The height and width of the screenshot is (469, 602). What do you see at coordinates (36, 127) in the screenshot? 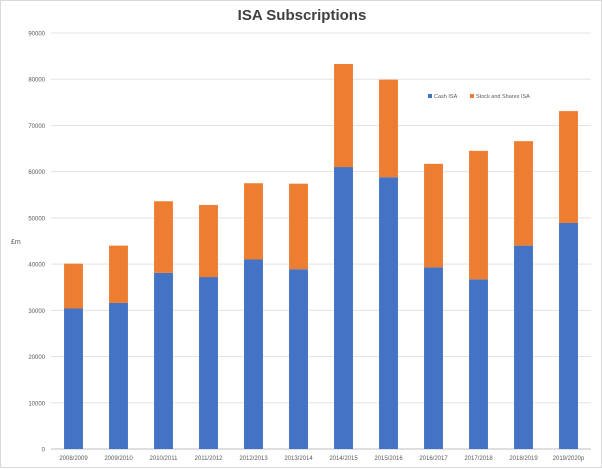
I see `y-tick-label: 70000` at bounding box center [36, 127].